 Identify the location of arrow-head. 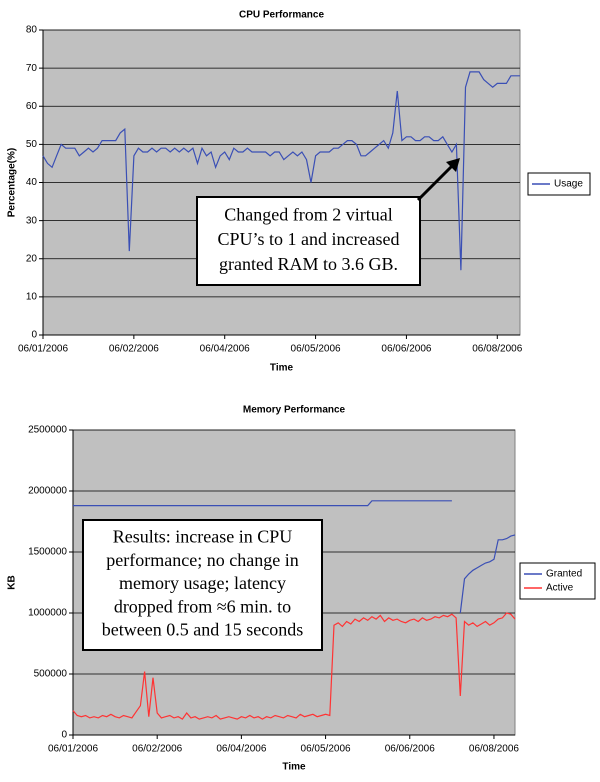
(453, 165).